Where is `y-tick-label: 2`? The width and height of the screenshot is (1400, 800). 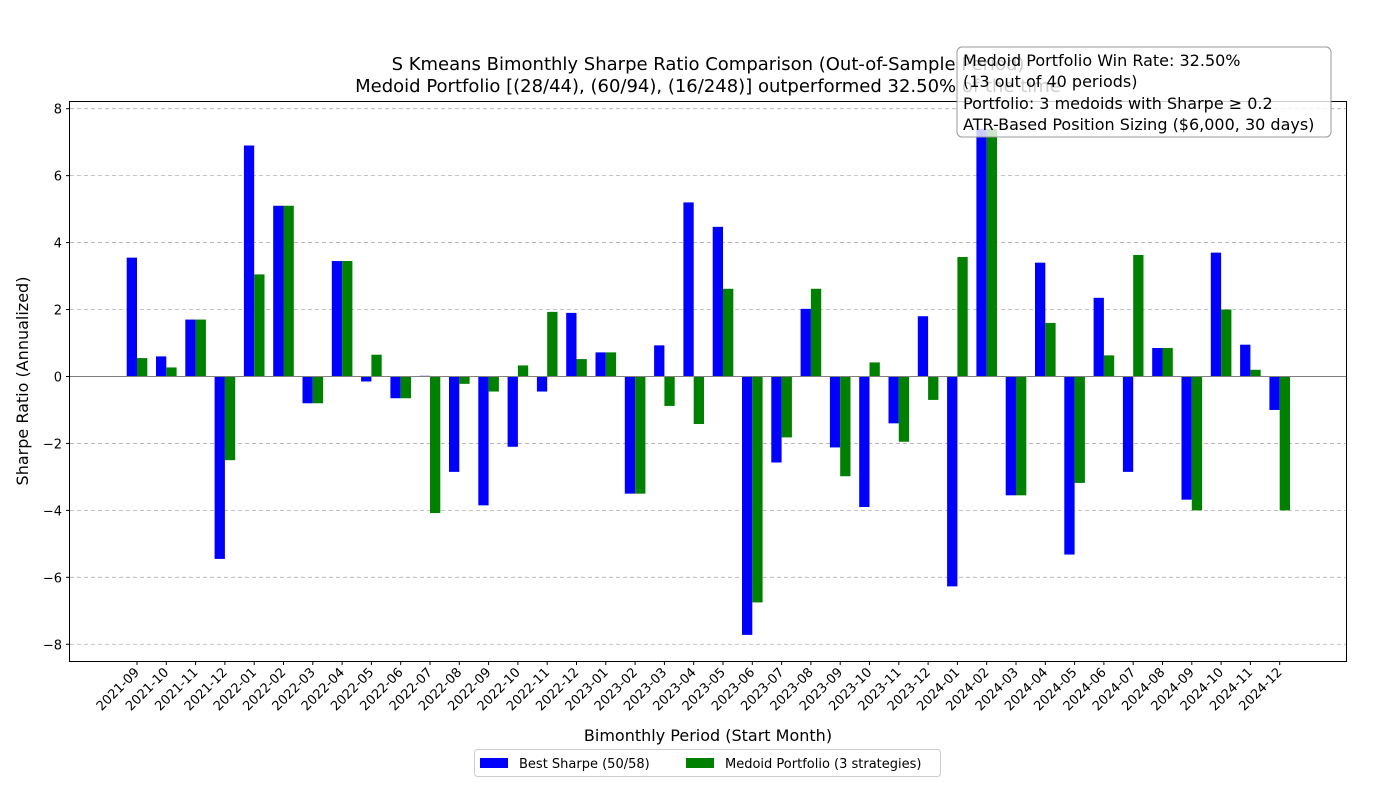 y-tick-label: 2 is located at coordinates (58, 311).